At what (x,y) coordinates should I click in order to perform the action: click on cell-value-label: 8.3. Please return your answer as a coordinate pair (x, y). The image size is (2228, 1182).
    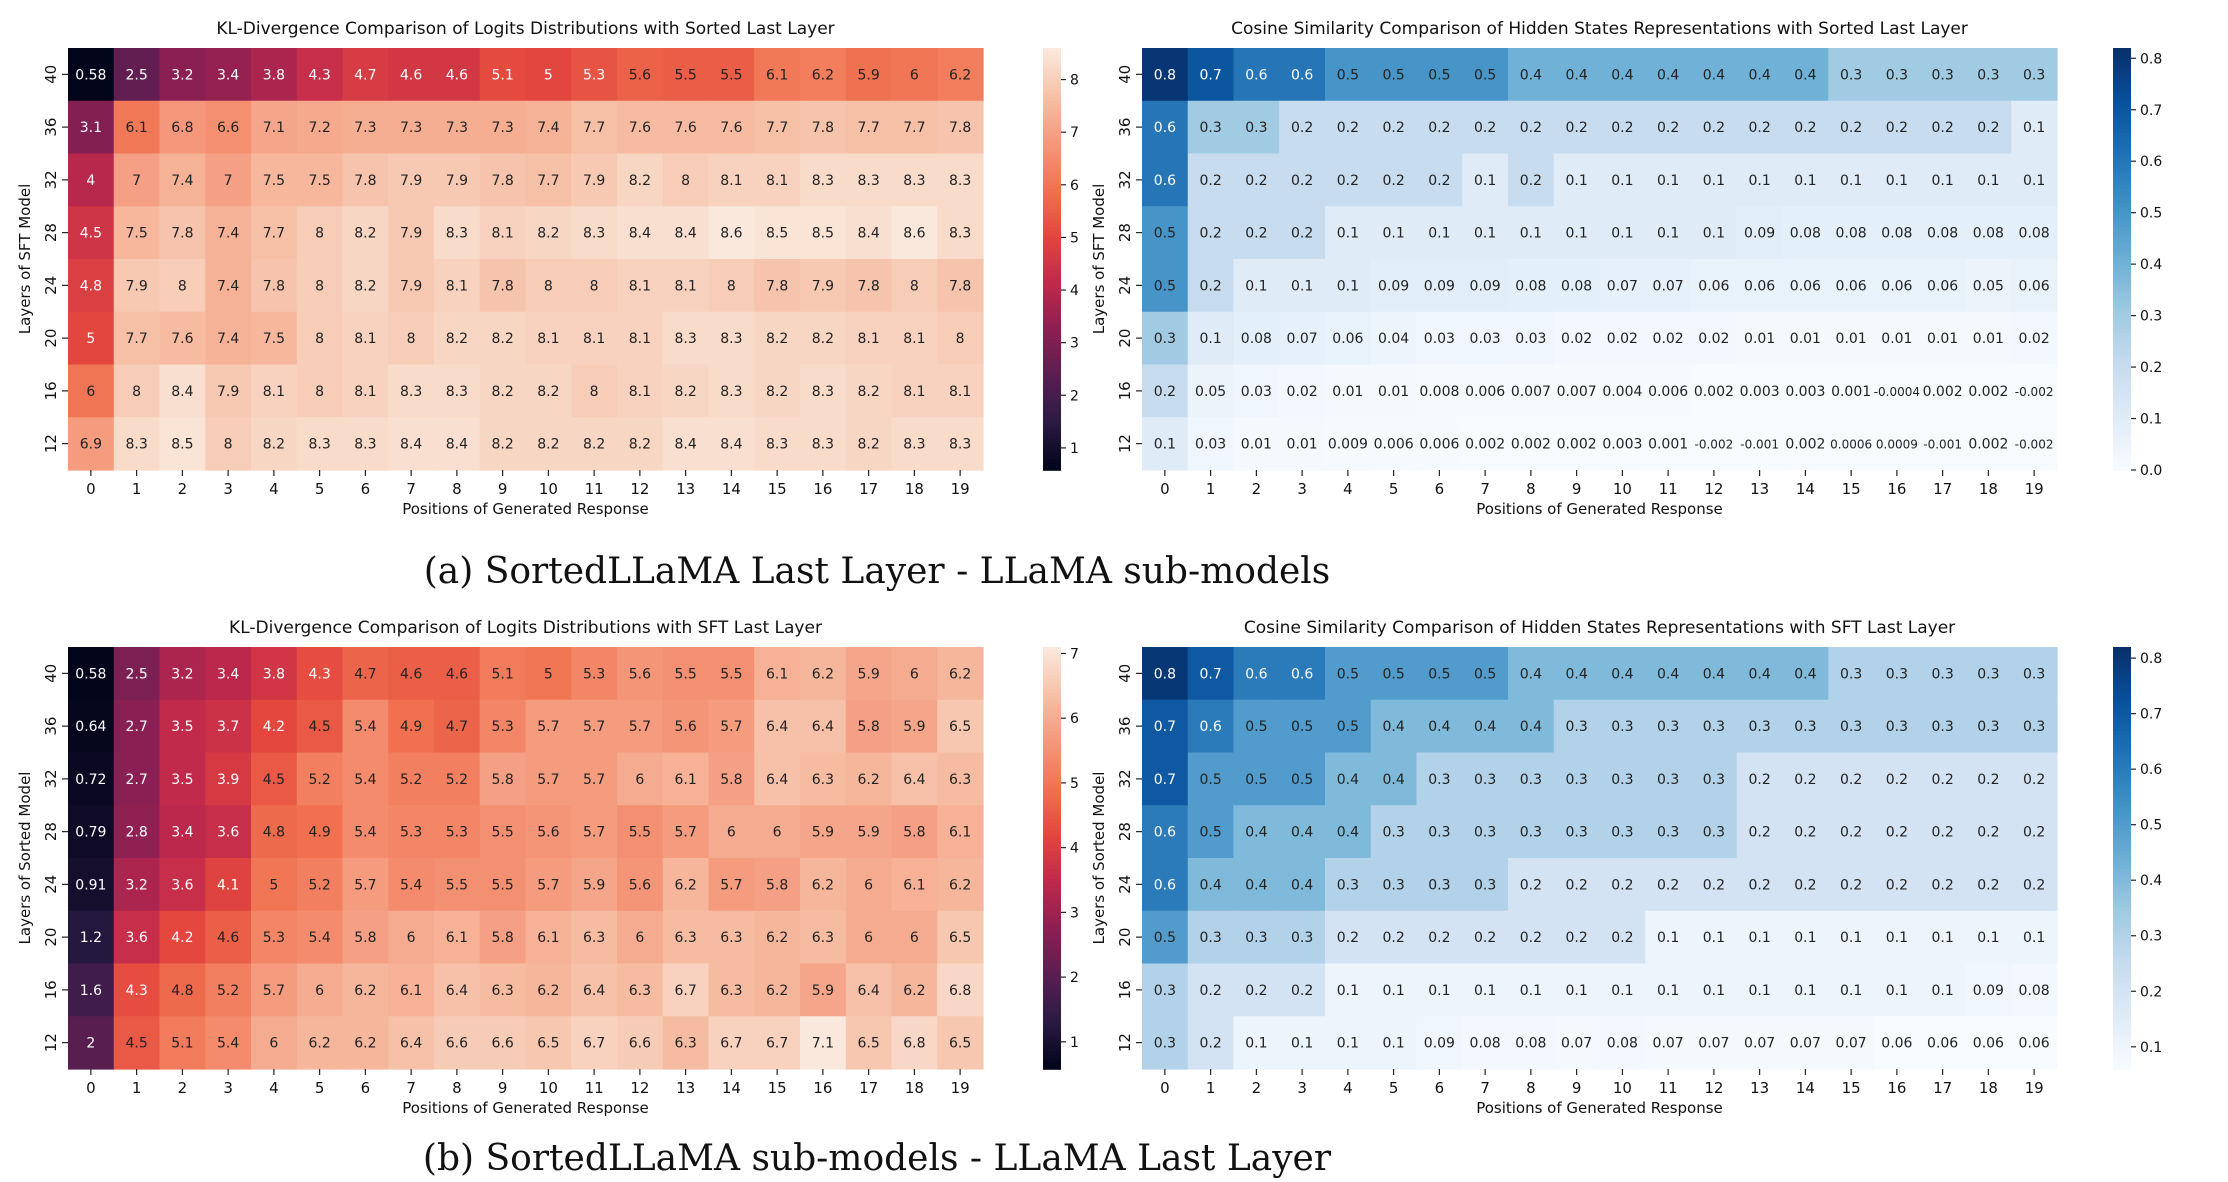
    Looking at the image, I should click on (731, 392).